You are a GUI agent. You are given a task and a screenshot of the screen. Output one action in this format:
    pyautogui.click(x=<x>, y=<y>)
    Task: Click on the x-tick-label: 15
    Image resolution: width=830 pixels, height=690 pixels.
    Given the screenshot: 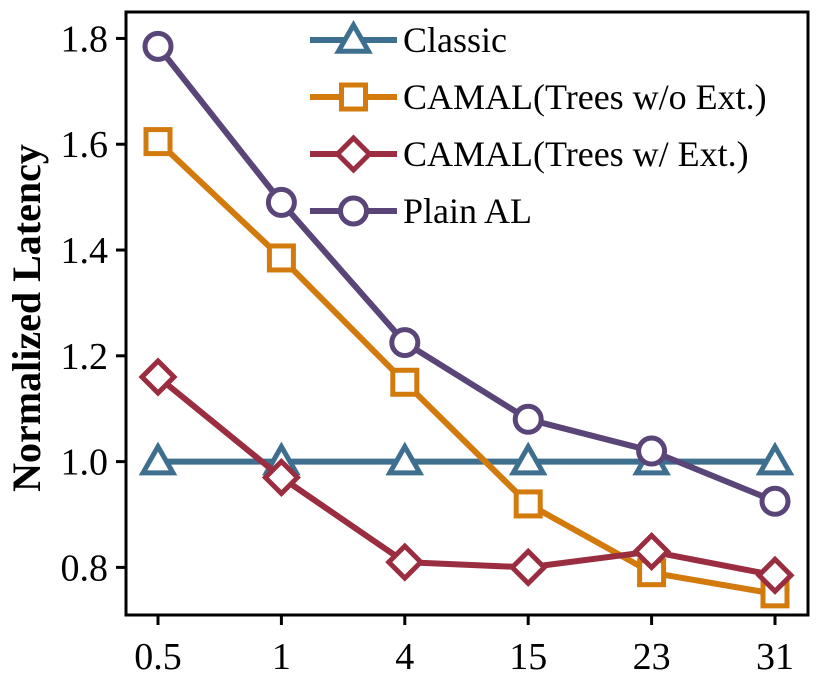 What is the action you would take?
    pyautogui.click(x=528, y=657)
    